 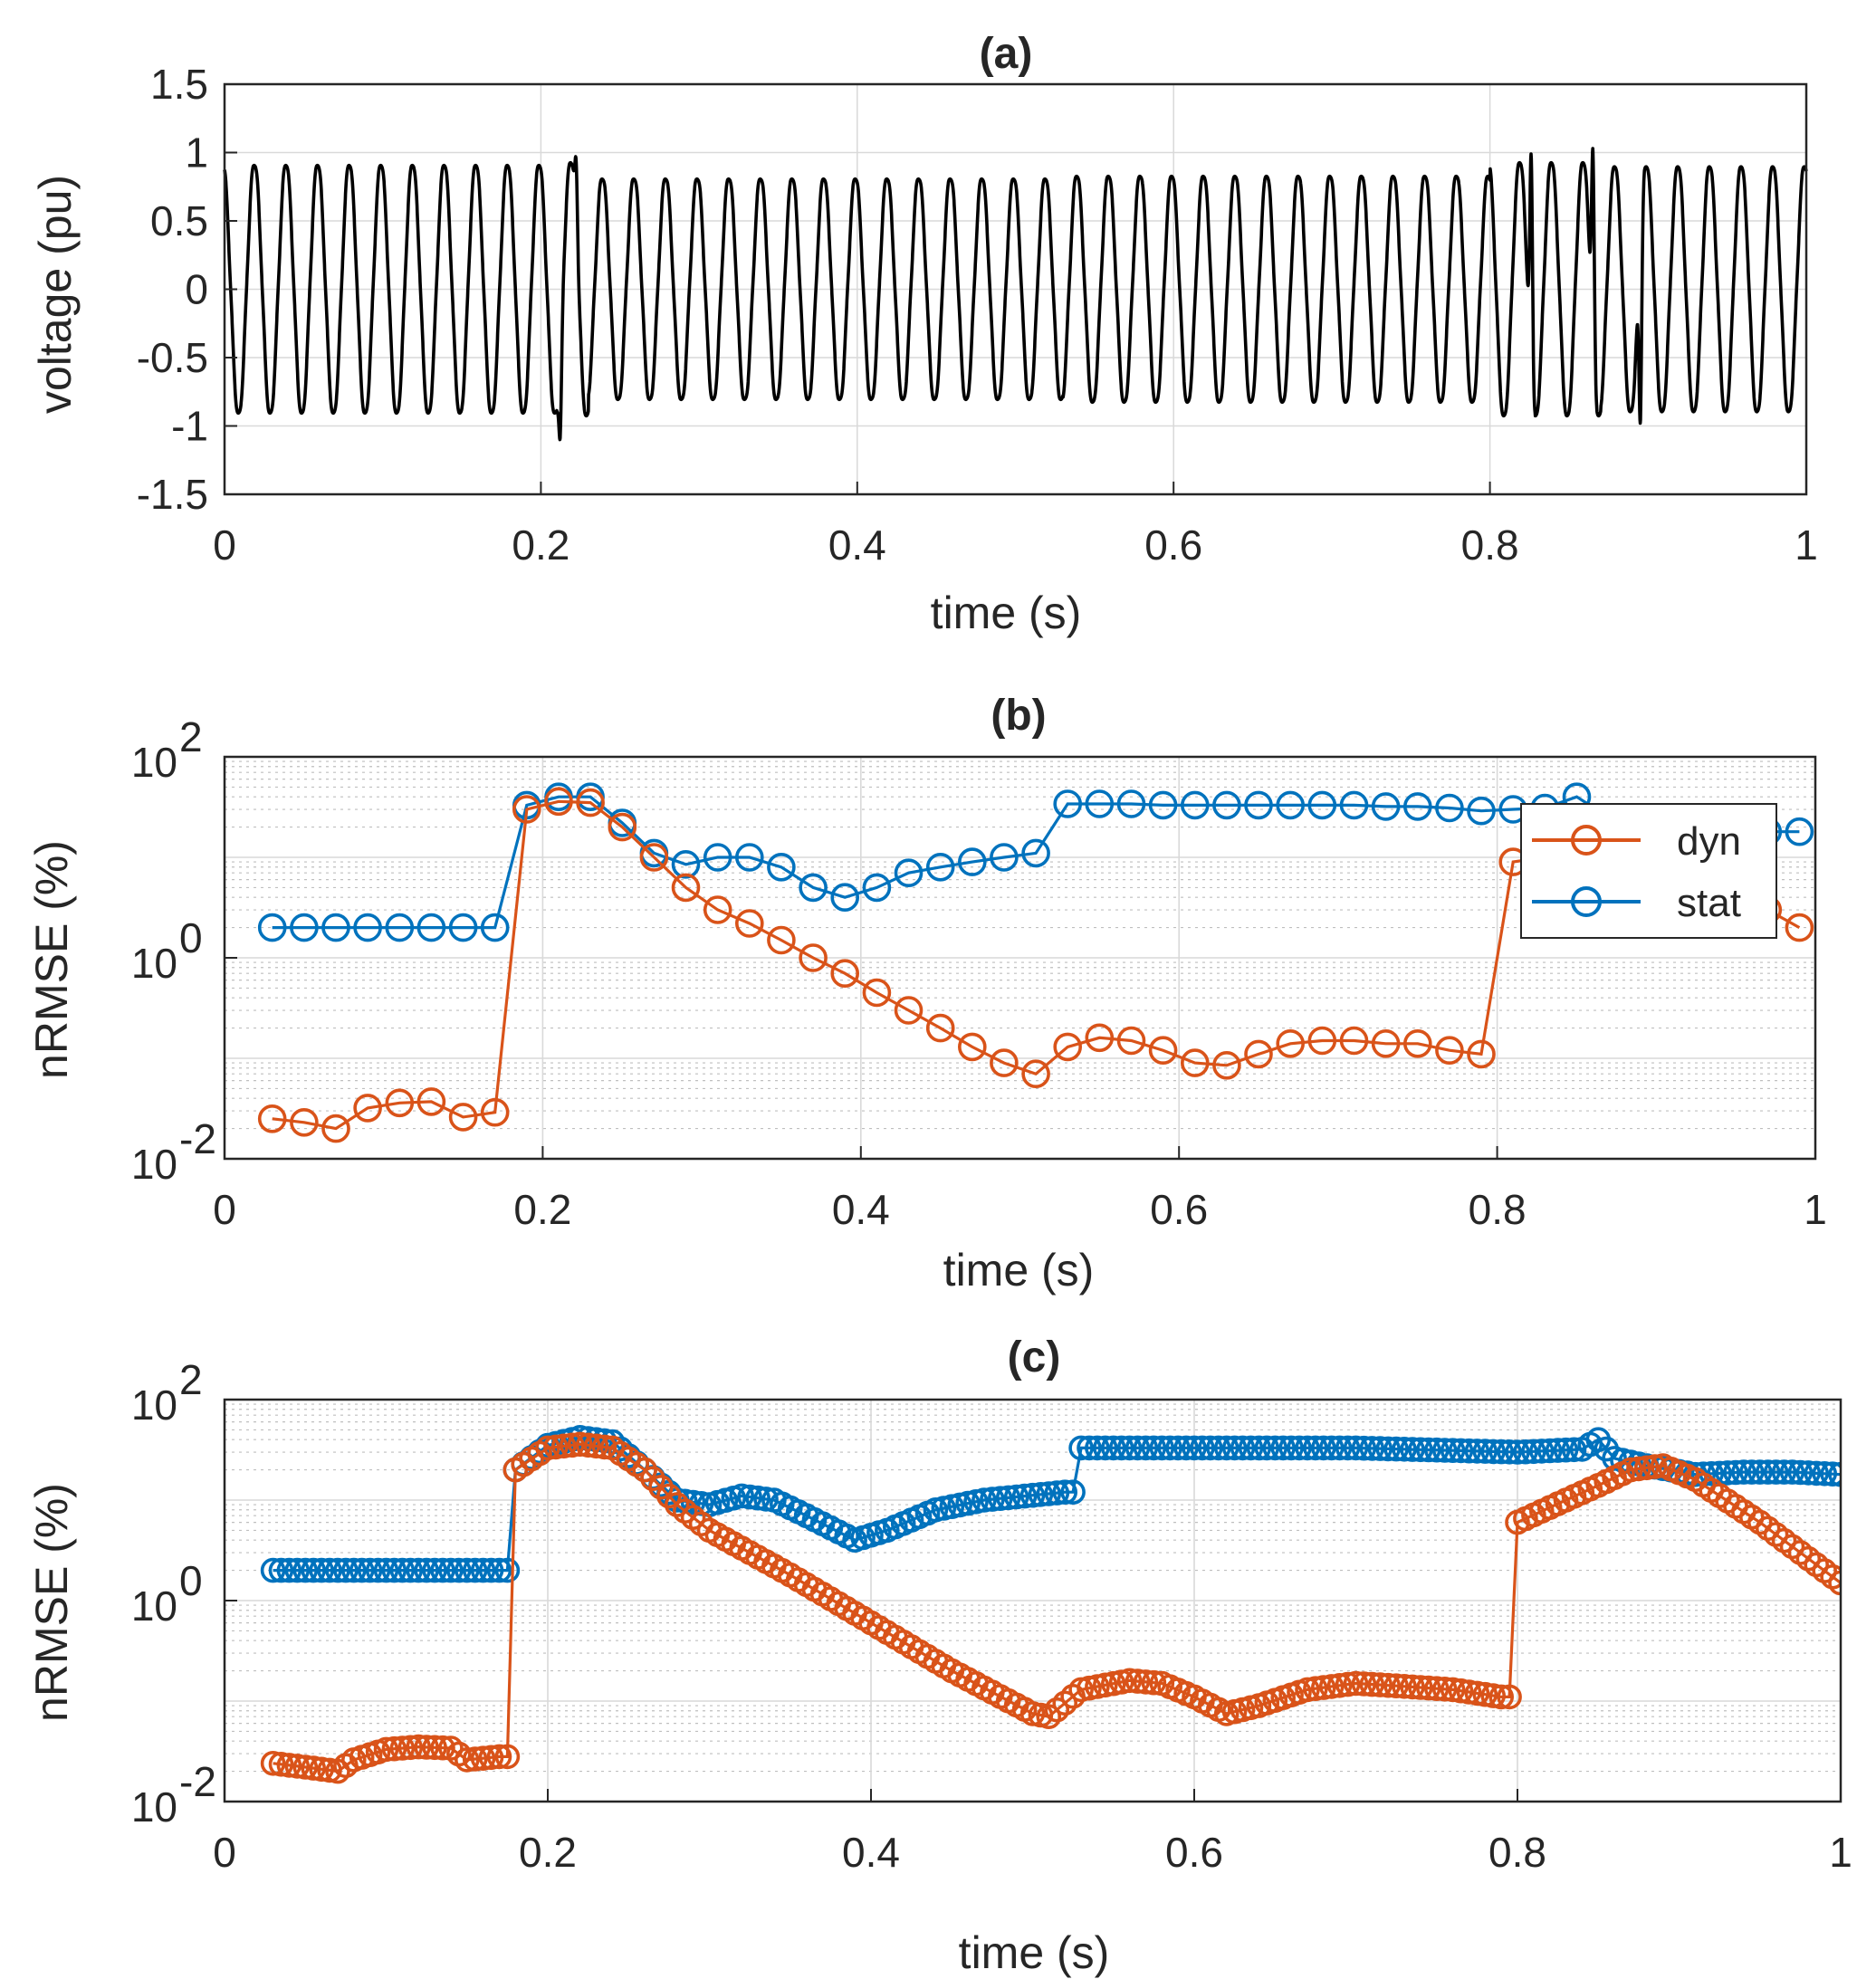 What do you see at coordinates (1709, 842) in the screenshot?
I see `legend-dyn-label: dyn` at bounding box center [1709, 842].